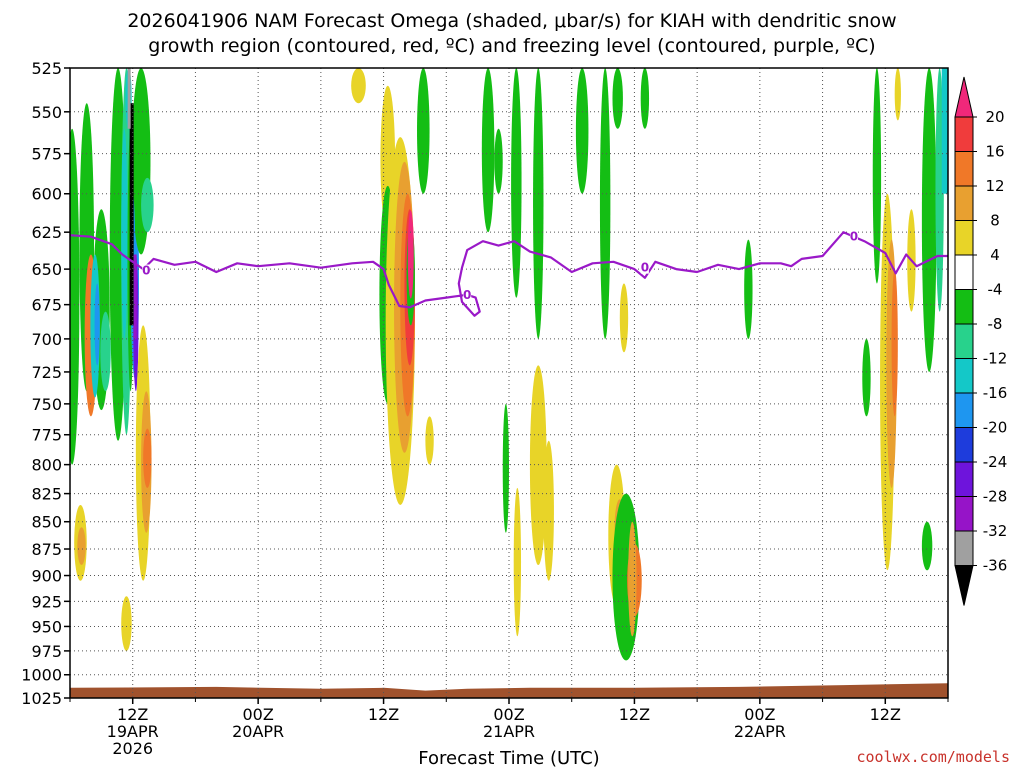 The image size is (1024, 768). Describe the element at coordinates (46, 194) in the screenshot. I see `y-tick-label: 600` at that location.